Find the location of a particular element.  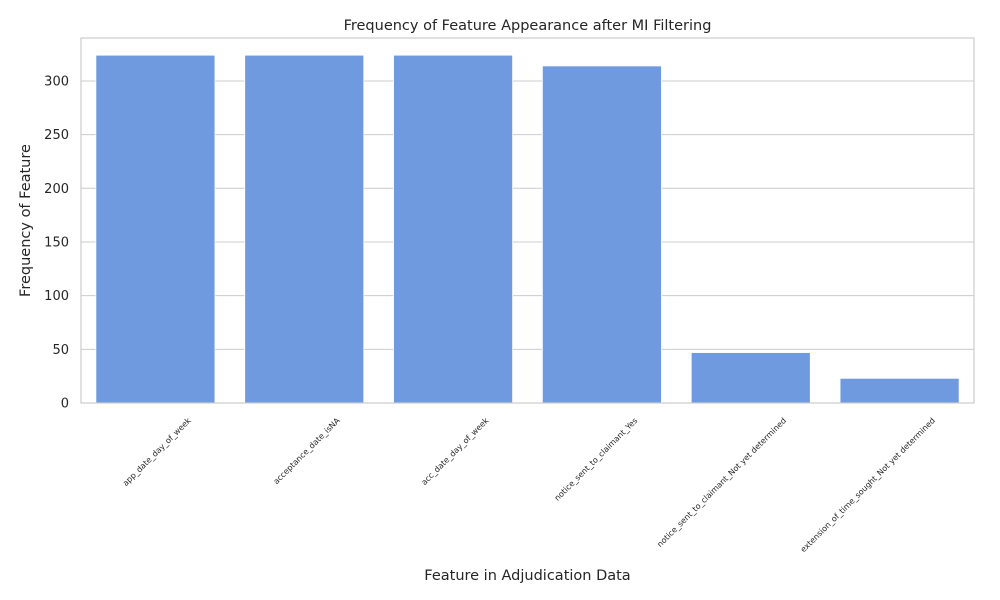

x-axis-label: Feature in Adjudication Data is located at coordinates (527, 576).